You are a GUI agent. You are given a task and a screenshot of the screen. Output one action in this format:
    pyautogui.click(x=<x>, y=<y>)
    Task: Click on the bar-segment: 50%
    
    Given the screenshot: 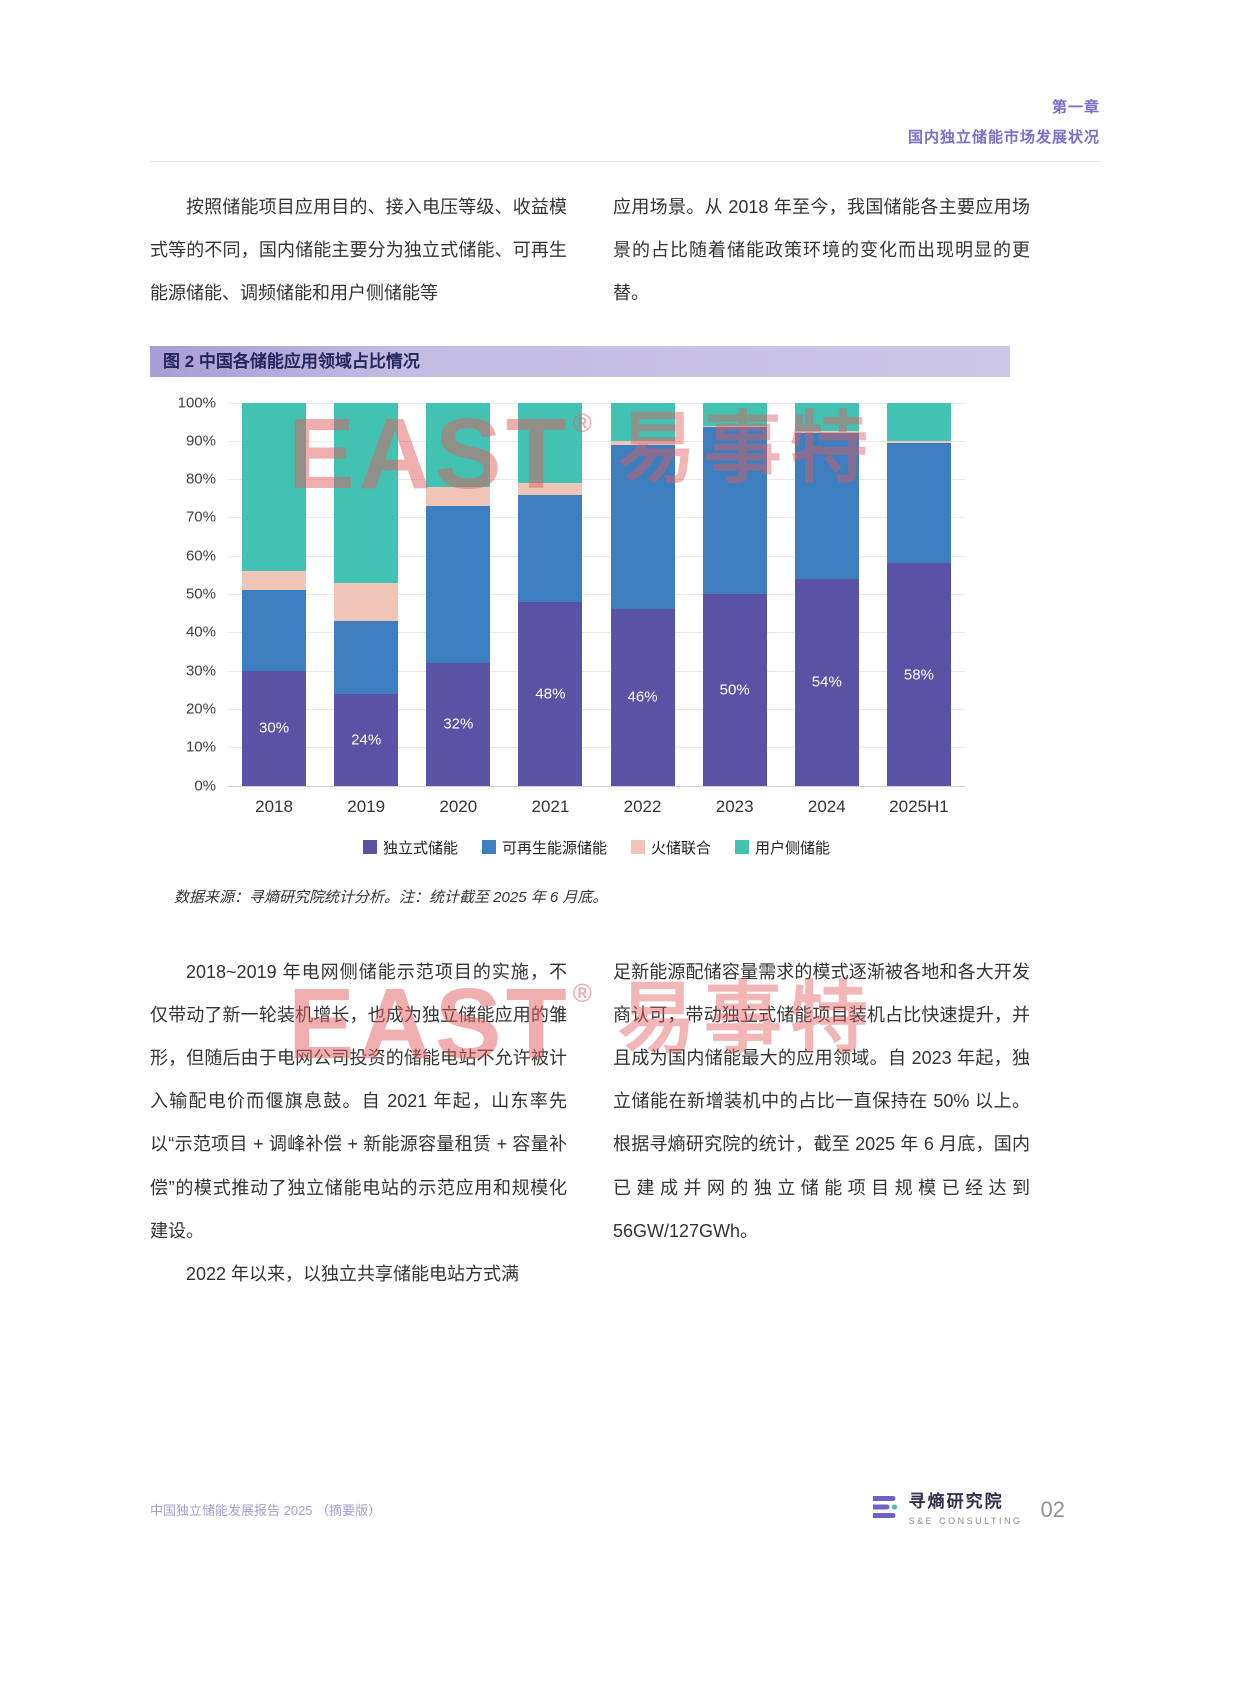 What is the action you would take?
    pyautogui.click(x=734, y=690)
    